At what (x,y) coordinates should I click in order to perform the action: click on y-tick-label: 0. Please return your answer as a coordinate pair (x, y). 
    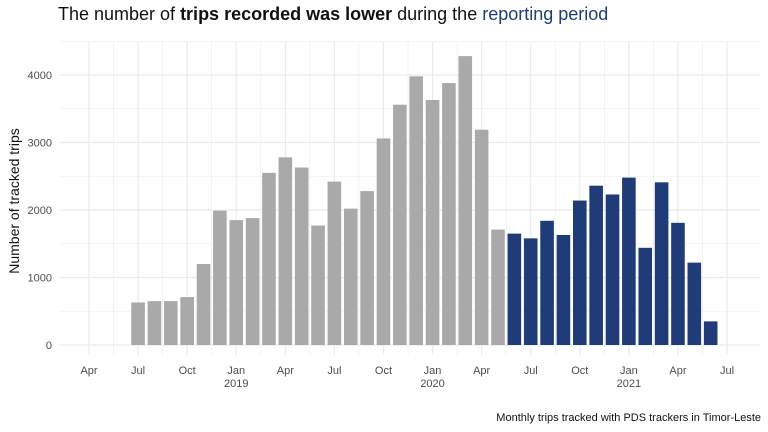
    Looking at the image, I should click on (49, 346).